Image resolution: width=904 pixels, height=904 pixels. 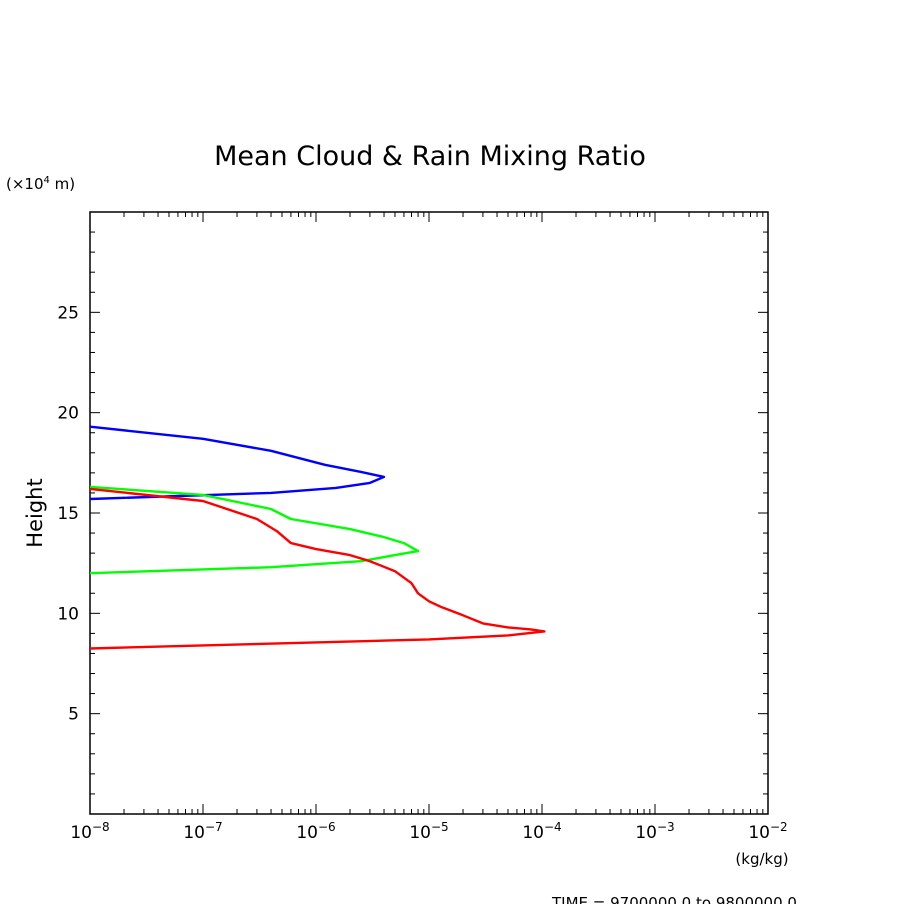 I want to click on x-tick-label: 10⁻⁸, so click(x=89, y=831).